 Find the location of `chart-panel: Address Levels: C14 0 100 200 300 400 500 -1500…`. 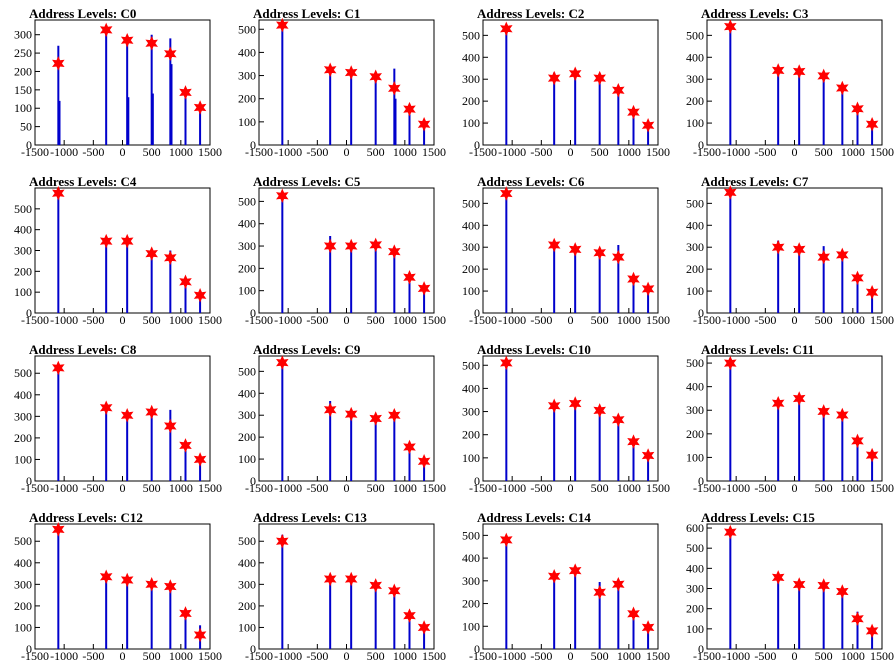

chart-panel: Address Levels: C14 0 100 200 300 400 500 -1500… is located at coordinates (560, 588).